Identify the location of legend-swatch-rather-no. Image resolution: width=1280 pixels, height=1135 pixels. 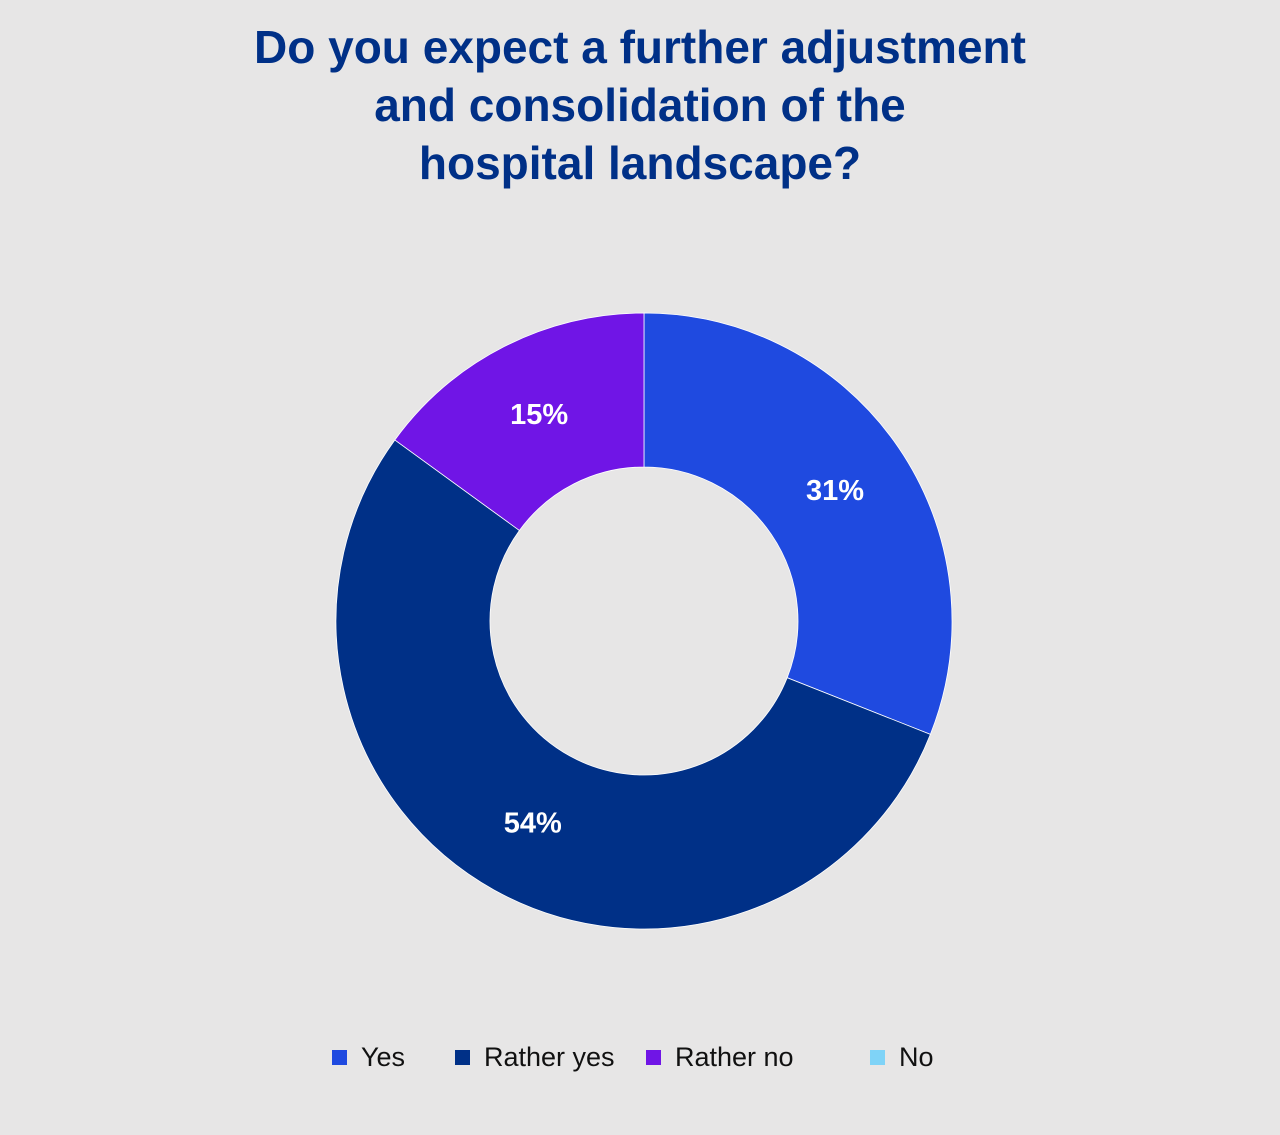
(653, 1057).